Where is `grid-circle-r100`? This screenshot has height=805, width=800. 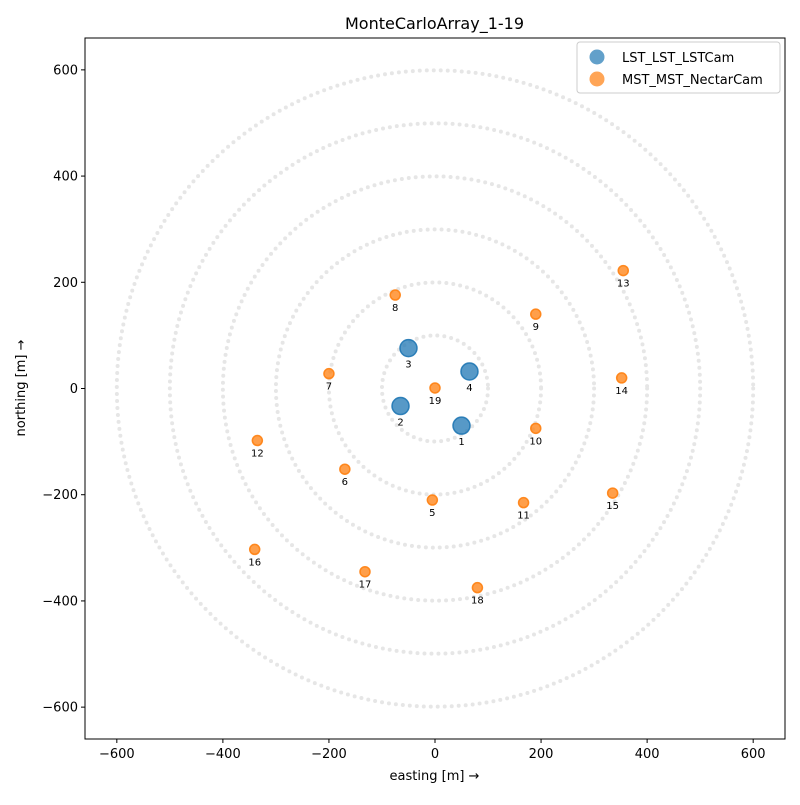 grid-circle-r100 is located at coordinates (435, 388).